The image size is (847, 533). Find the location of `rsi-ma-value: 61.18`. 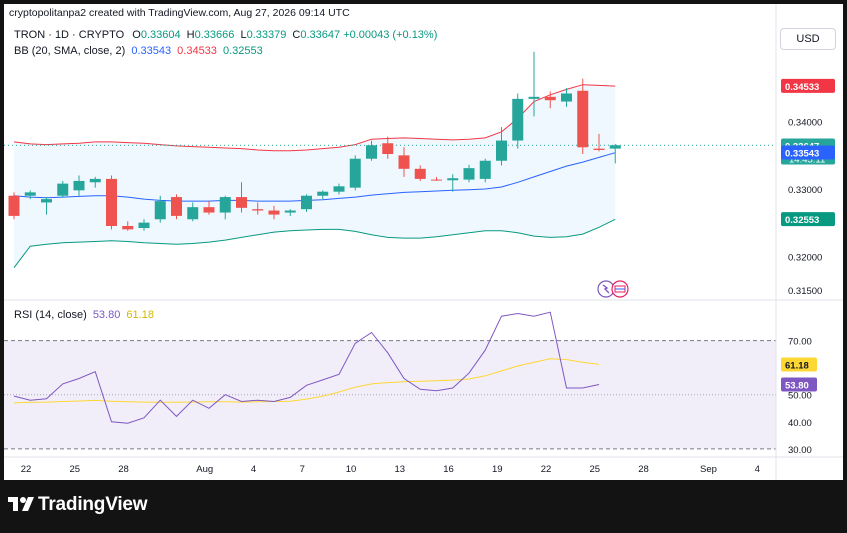

rsi-ma-value: 61.18 is located at coordinates (140, 315).